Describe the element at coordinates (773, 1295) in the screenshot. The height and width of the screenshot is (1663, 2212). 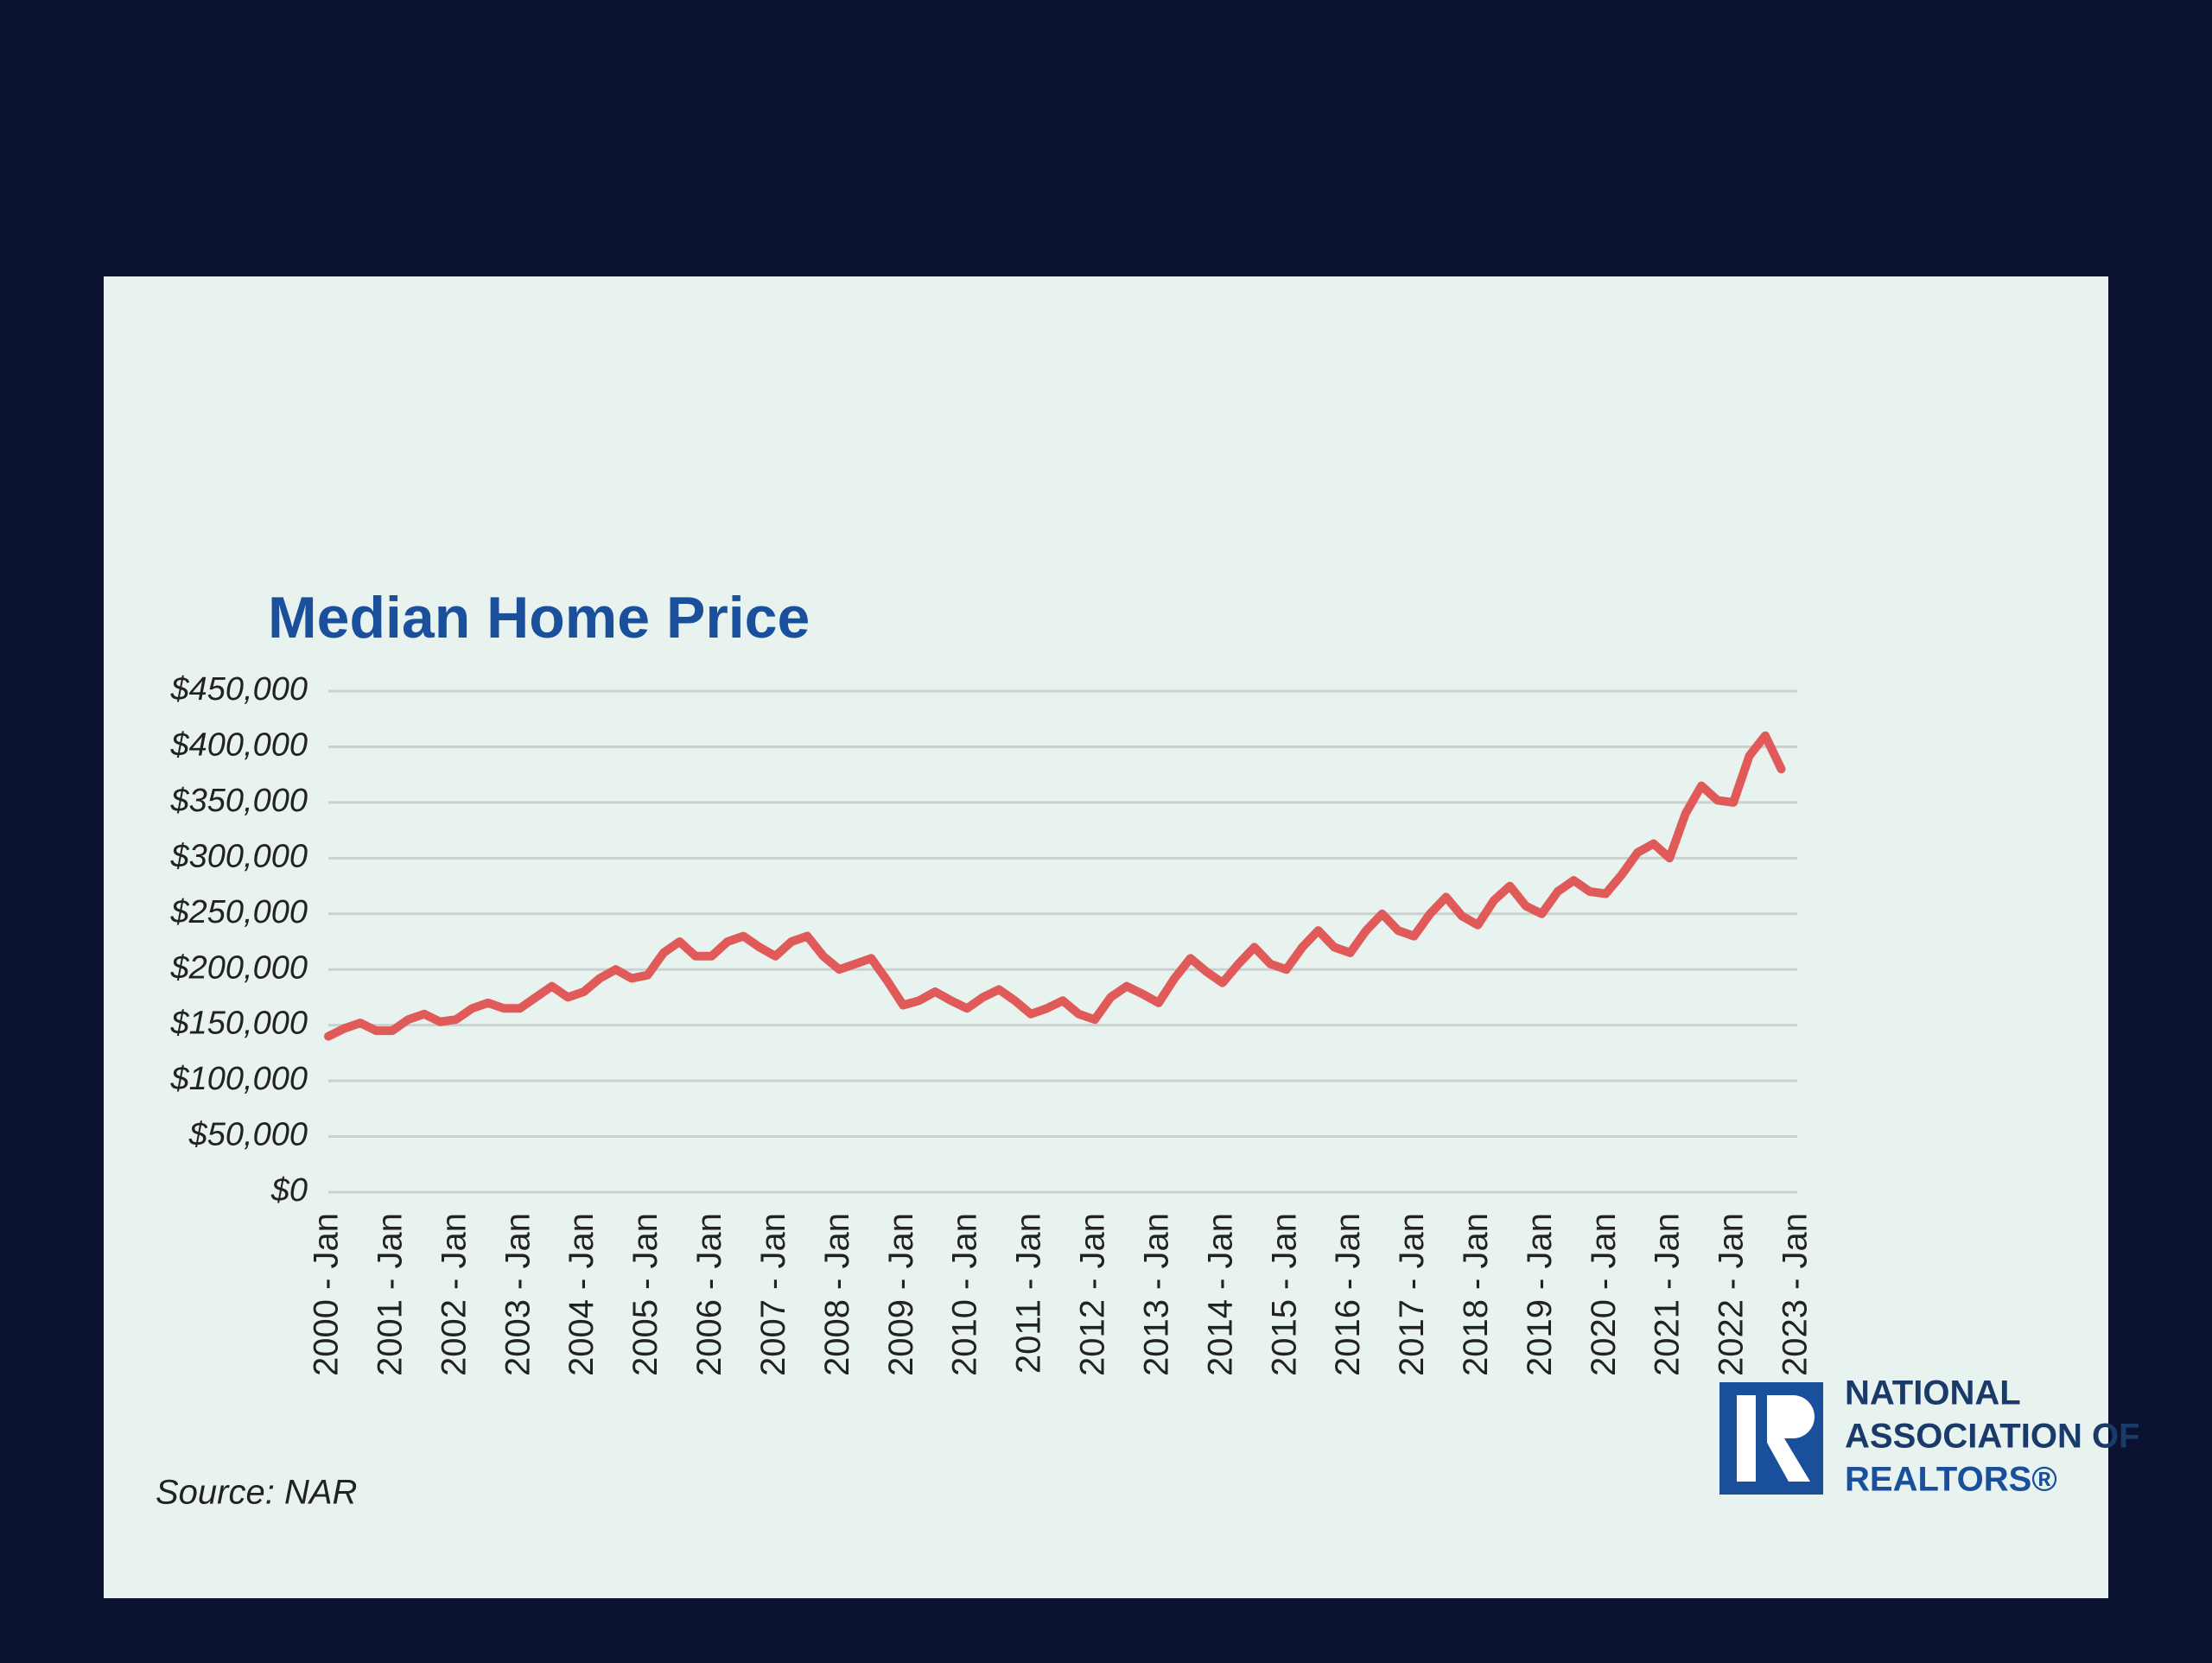
I see `x-tick-label: 2007 - Jan` at that location.